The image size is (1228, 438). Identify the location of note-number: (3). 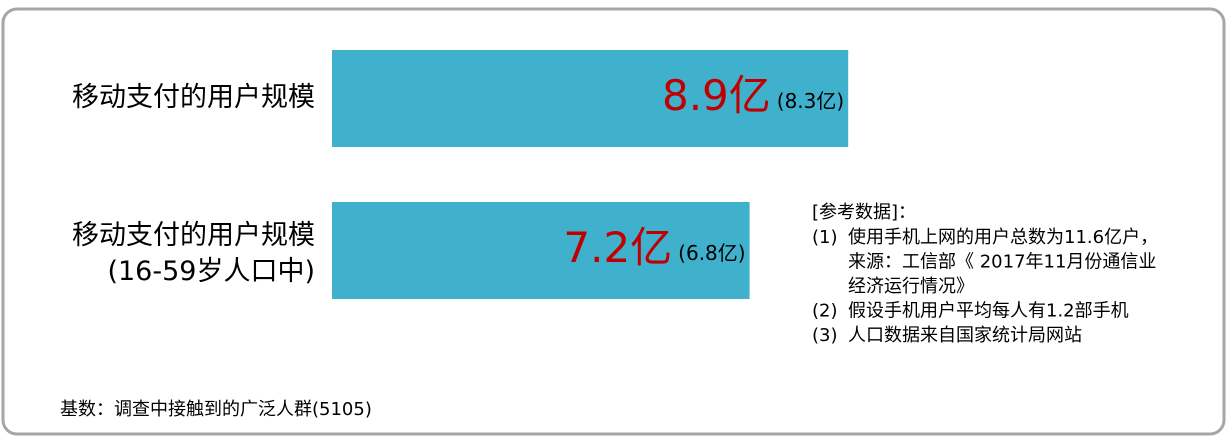
(825, 335).